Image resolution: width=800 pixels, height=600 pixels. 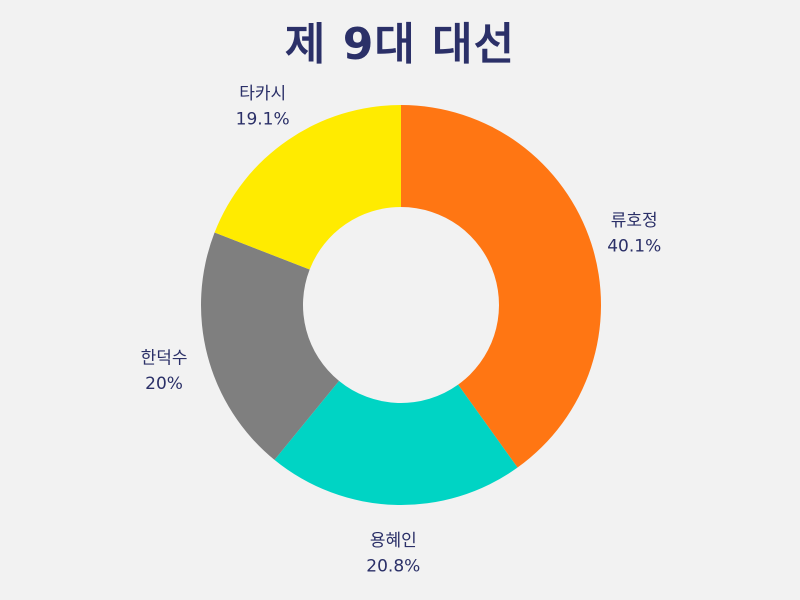 What do you see at coordinates (400, 44) in the screenshot?
I see `chart-title: 제 9대 대선` at bounding box center [400, 44].